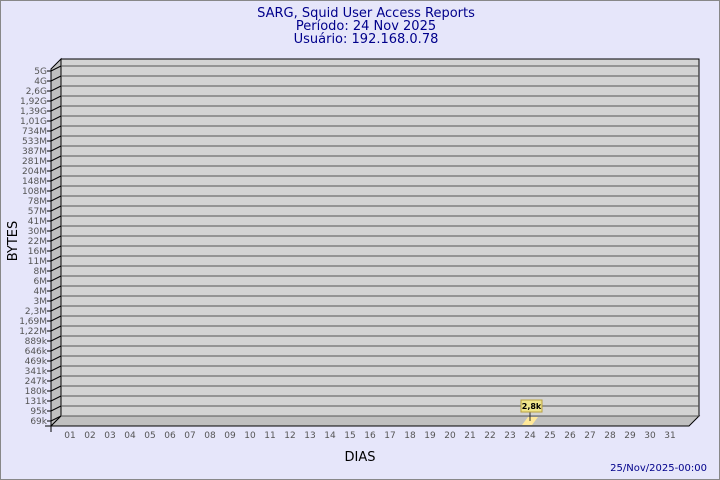 This screenshot has height=480, width=720. What do you see at coordinates (36, 382) in the screenshot?
I see `y-tick-label: 247k` at bounding box center [36, 382].